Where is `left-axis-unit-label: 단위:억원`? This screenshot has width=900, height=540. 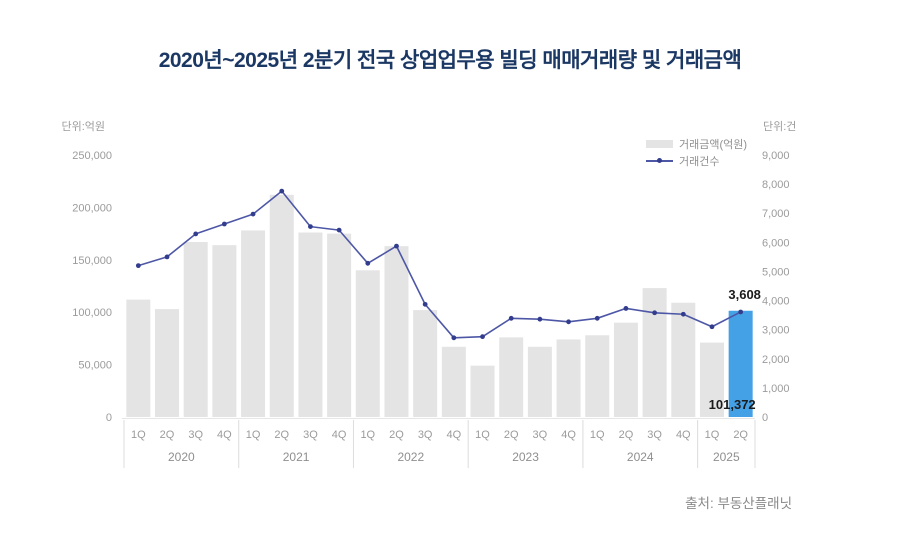
left-axis-unit-label: 단위:억원 is located at coordinates (83, 127).